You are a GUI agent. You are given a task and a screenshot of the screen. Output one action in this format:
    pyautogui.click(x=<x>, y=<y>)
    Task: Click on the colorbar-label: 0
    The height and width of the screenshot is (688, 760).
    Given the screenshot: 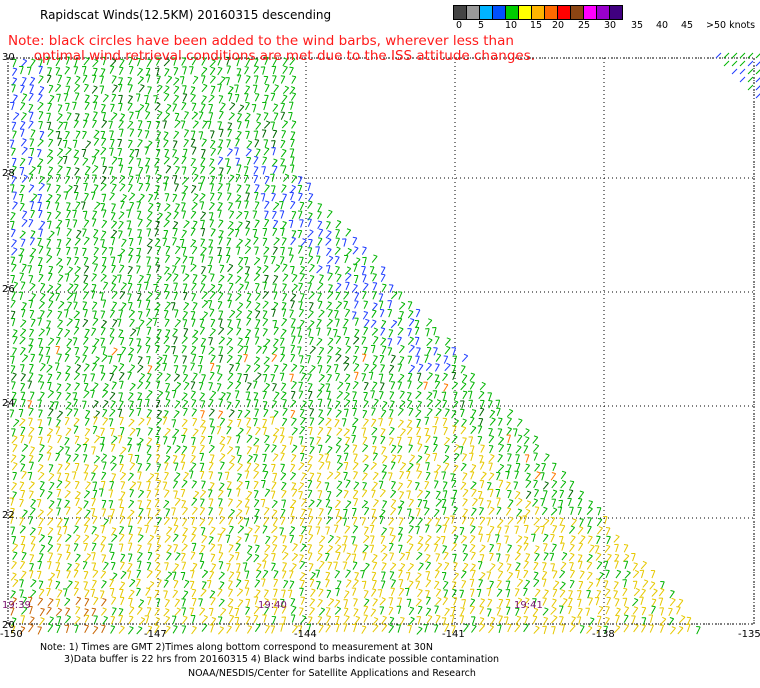 What is the action you would take?
    pyautogui.click(x=459, y=25)
    